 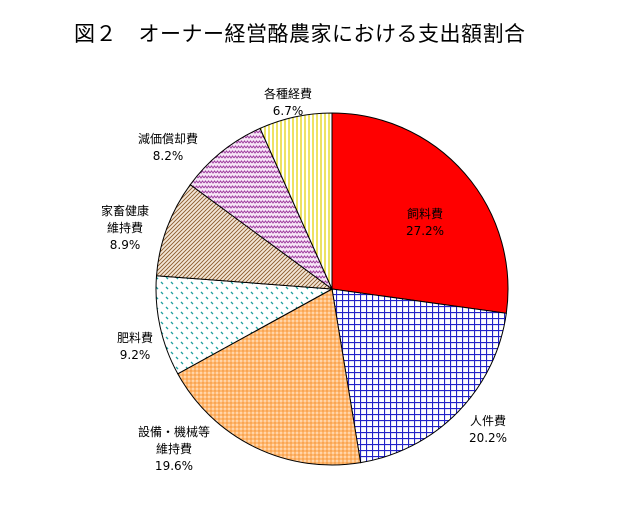 What do you see at coordinates (168, 139) in the screenshot?
I see `slice-label-name: 減価償却費` at bounding box center [168, 139].